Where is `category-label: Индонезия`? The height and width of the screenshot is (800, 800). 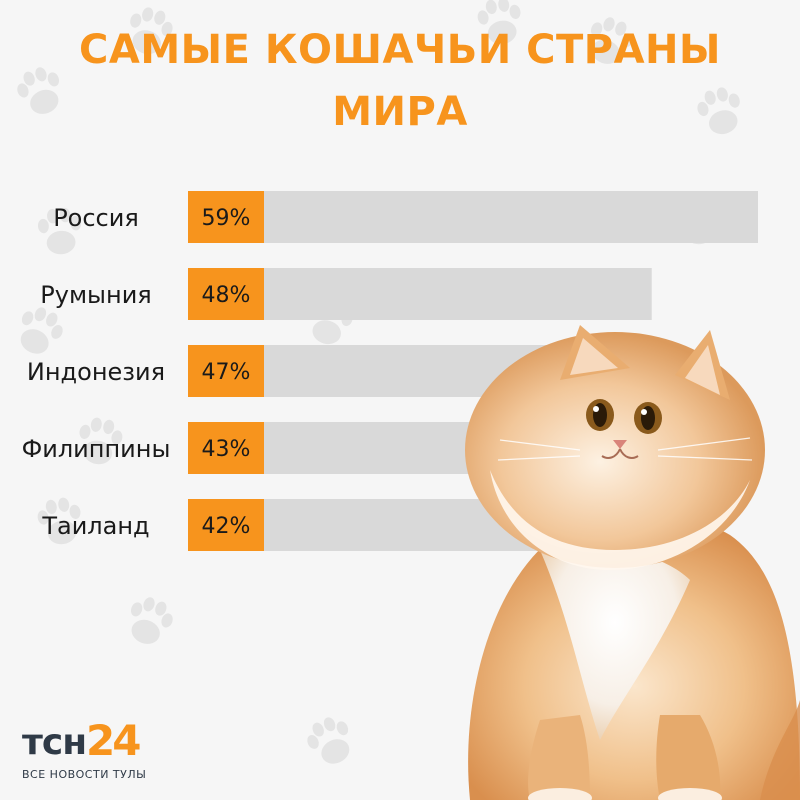
category-label: Индонезия is located at coordinates (96, 372).